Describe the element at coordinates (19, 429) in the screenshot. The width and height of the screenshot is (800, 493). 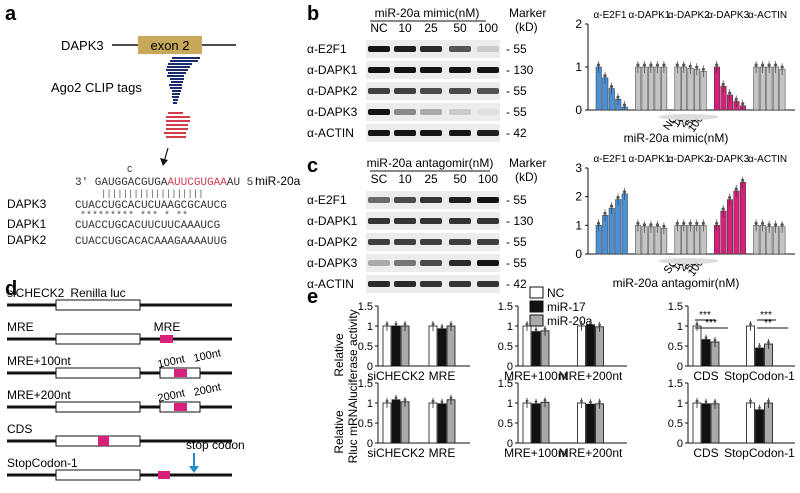
I see `construct-name: CDS` at that location.